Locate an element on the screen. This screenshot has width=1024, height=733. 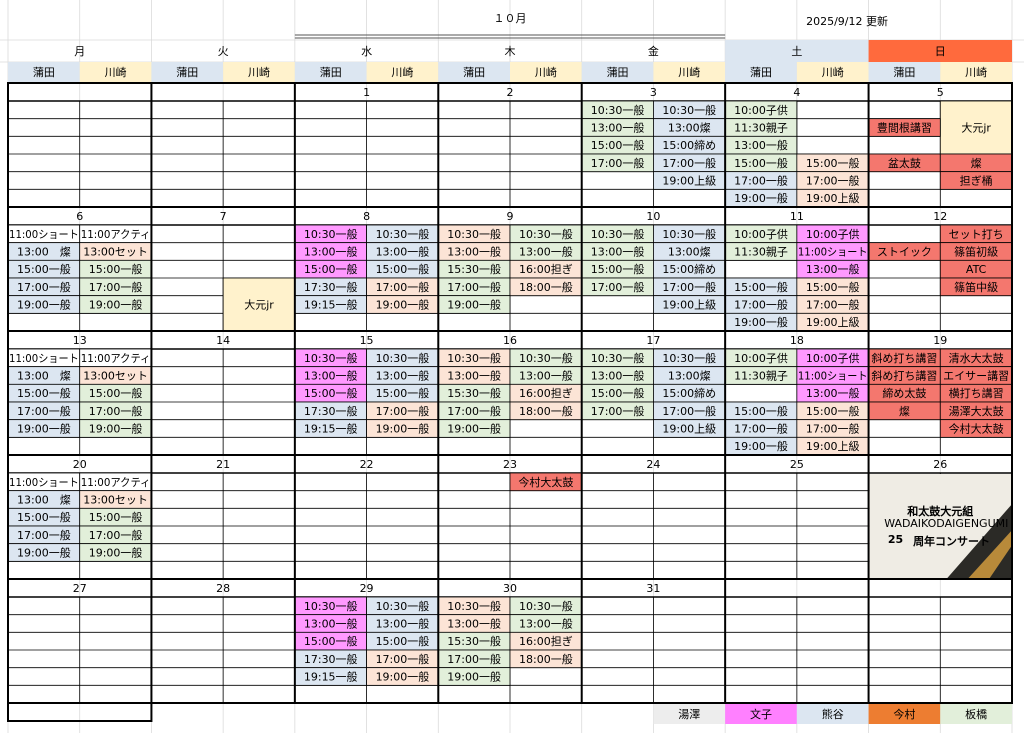
schedule-text: 19:15一般 is located at coordinates (331, 305).